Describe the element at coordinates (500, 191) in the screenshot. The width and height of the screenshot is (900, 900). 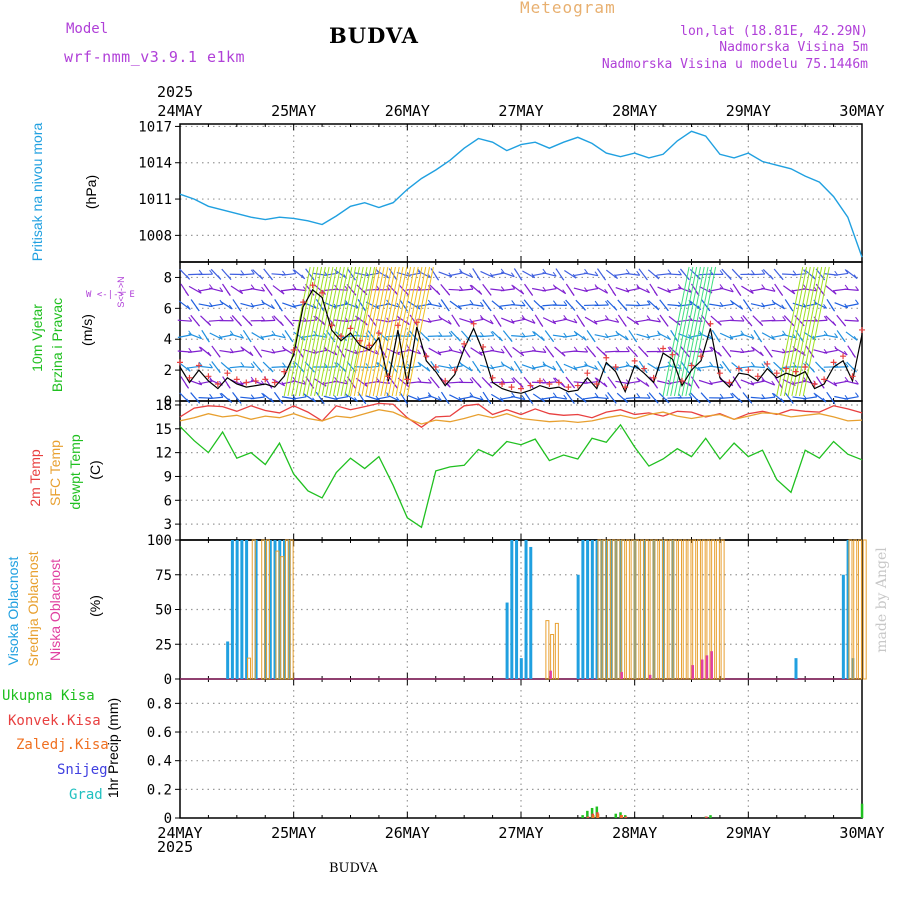
I see `pressure-panel: 1017 1014 1011 1008` at that location.